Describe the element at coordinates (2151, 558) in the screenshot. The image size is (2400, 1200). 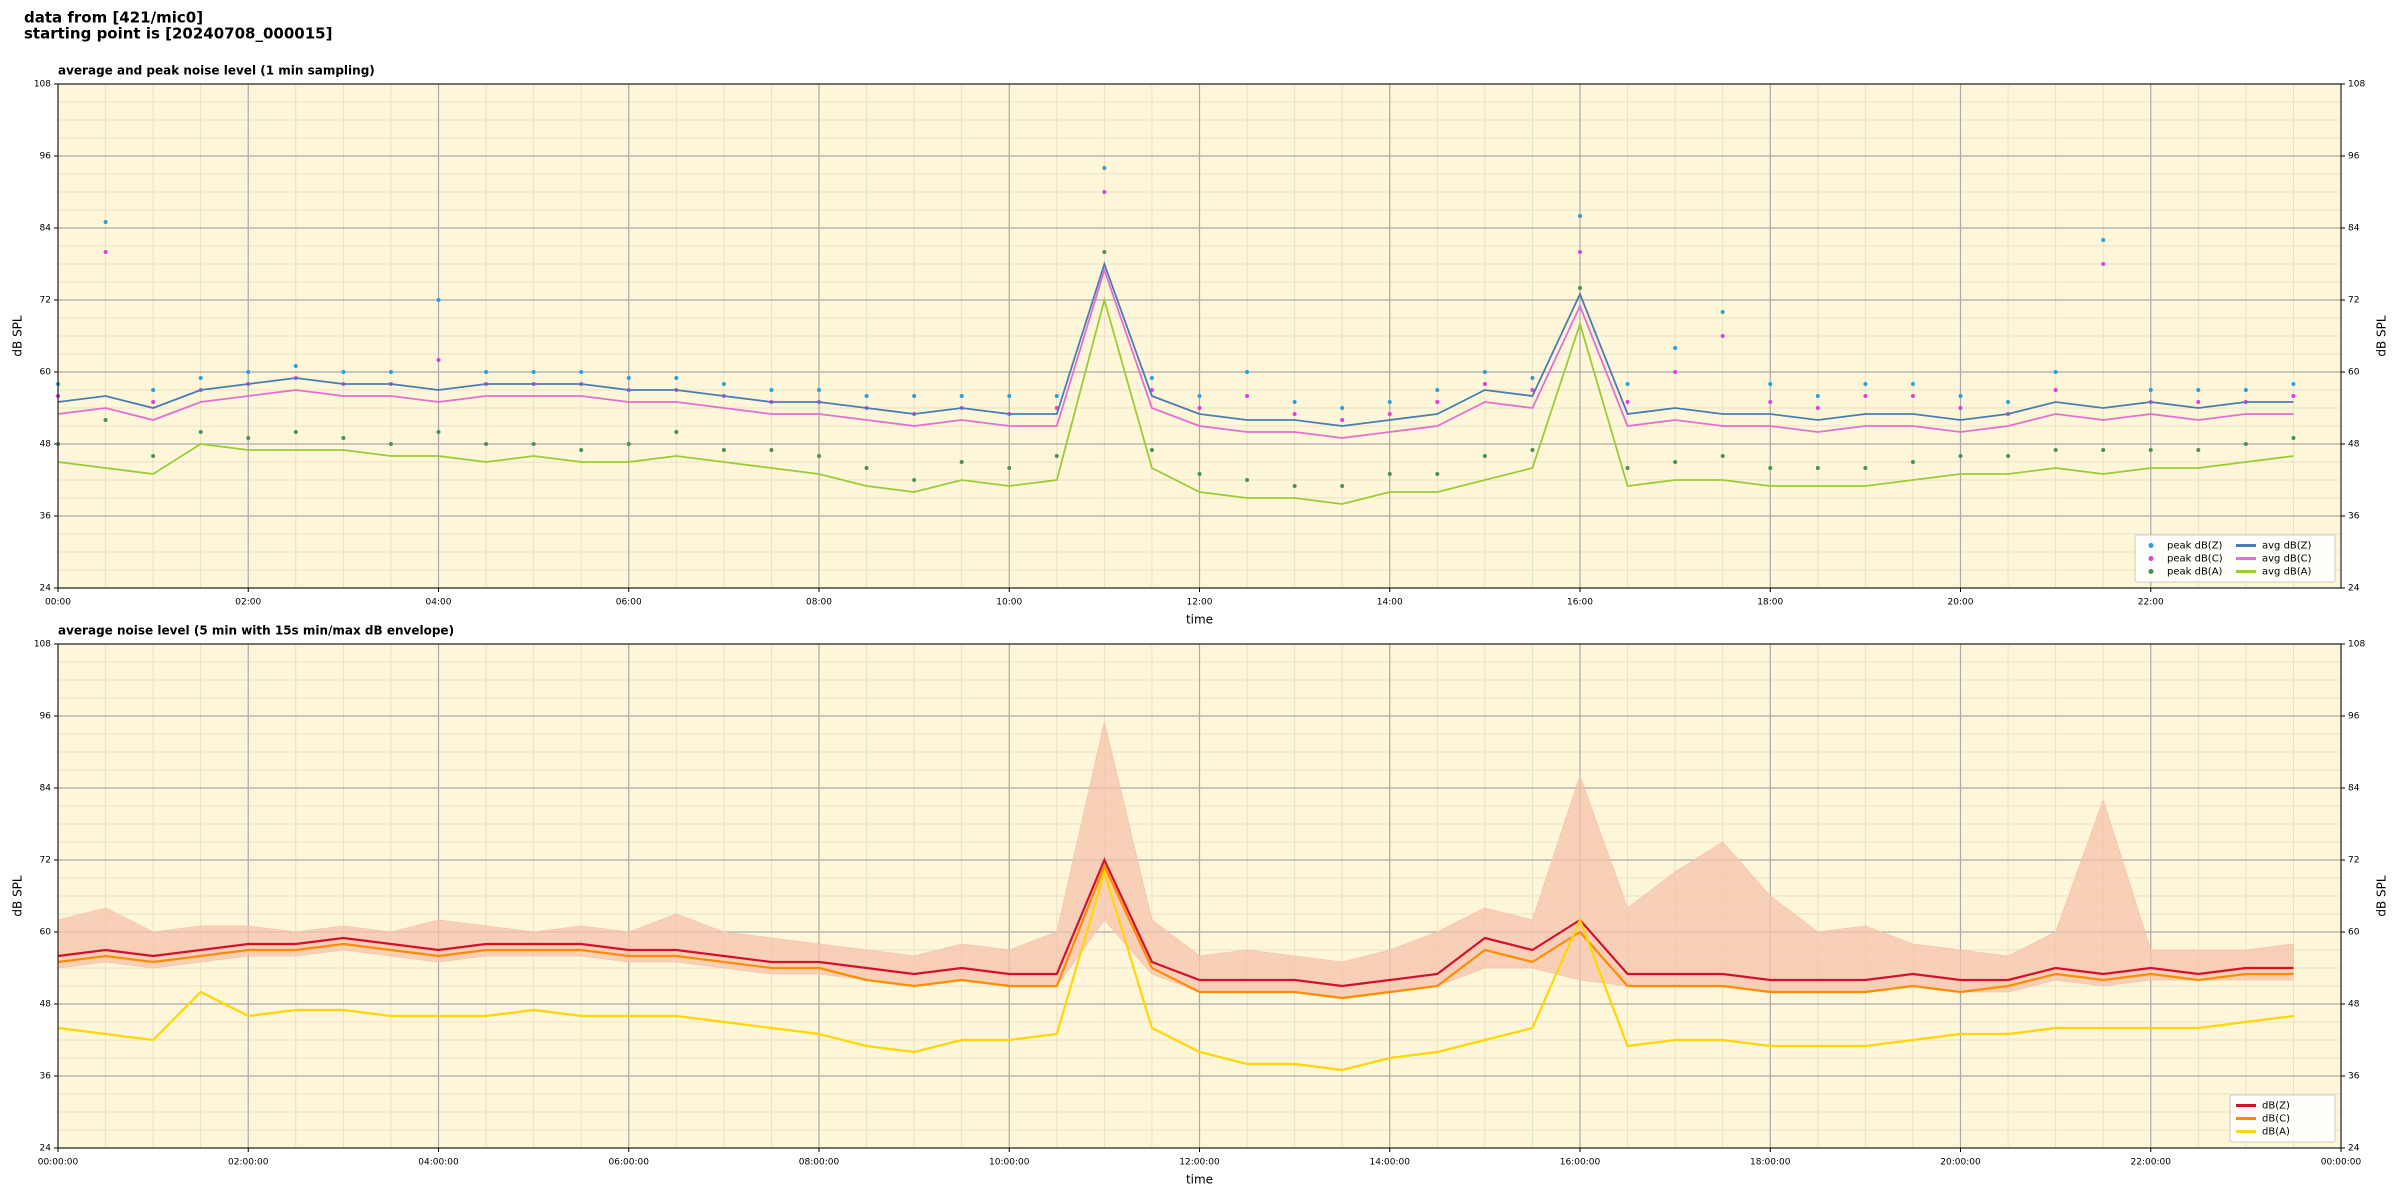
I see `legend-swatch` at that location.